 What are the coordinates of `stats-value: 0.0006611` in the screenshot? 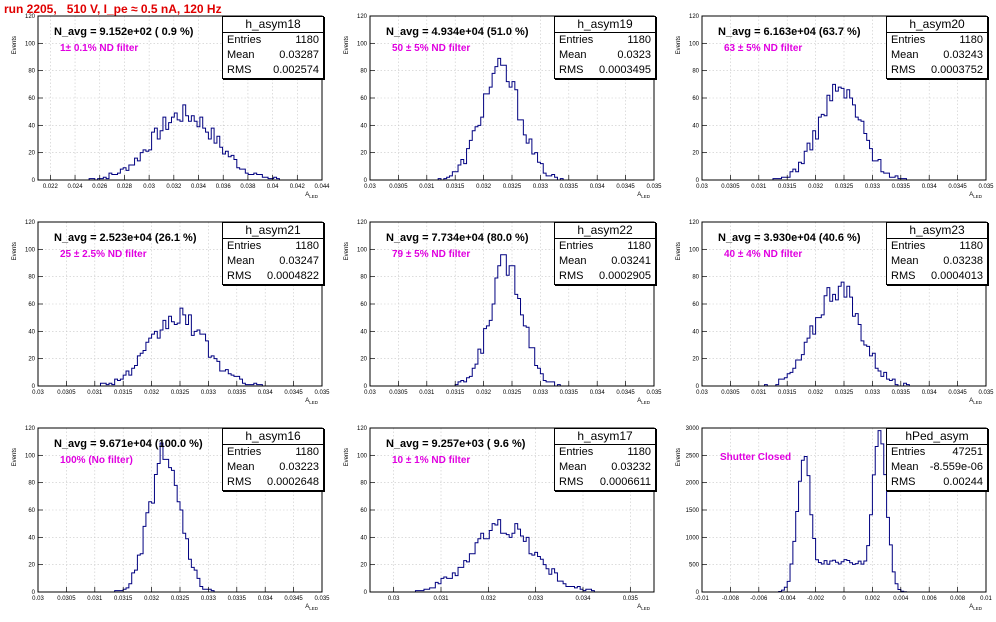 It's located at (625, 482).